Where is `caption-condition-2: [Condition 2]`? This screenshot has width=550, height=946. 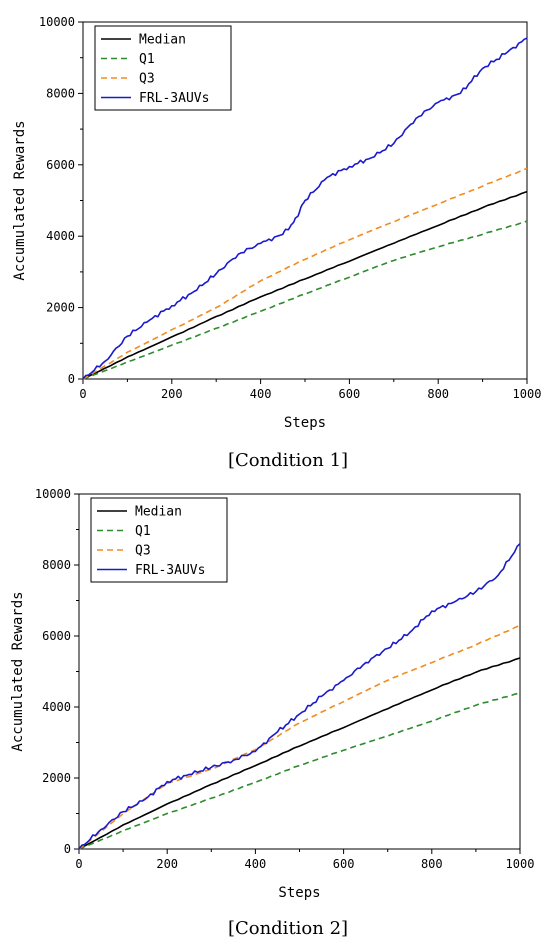 caption-condition-2: [Condition 2] is located at coordinates (288, 928).